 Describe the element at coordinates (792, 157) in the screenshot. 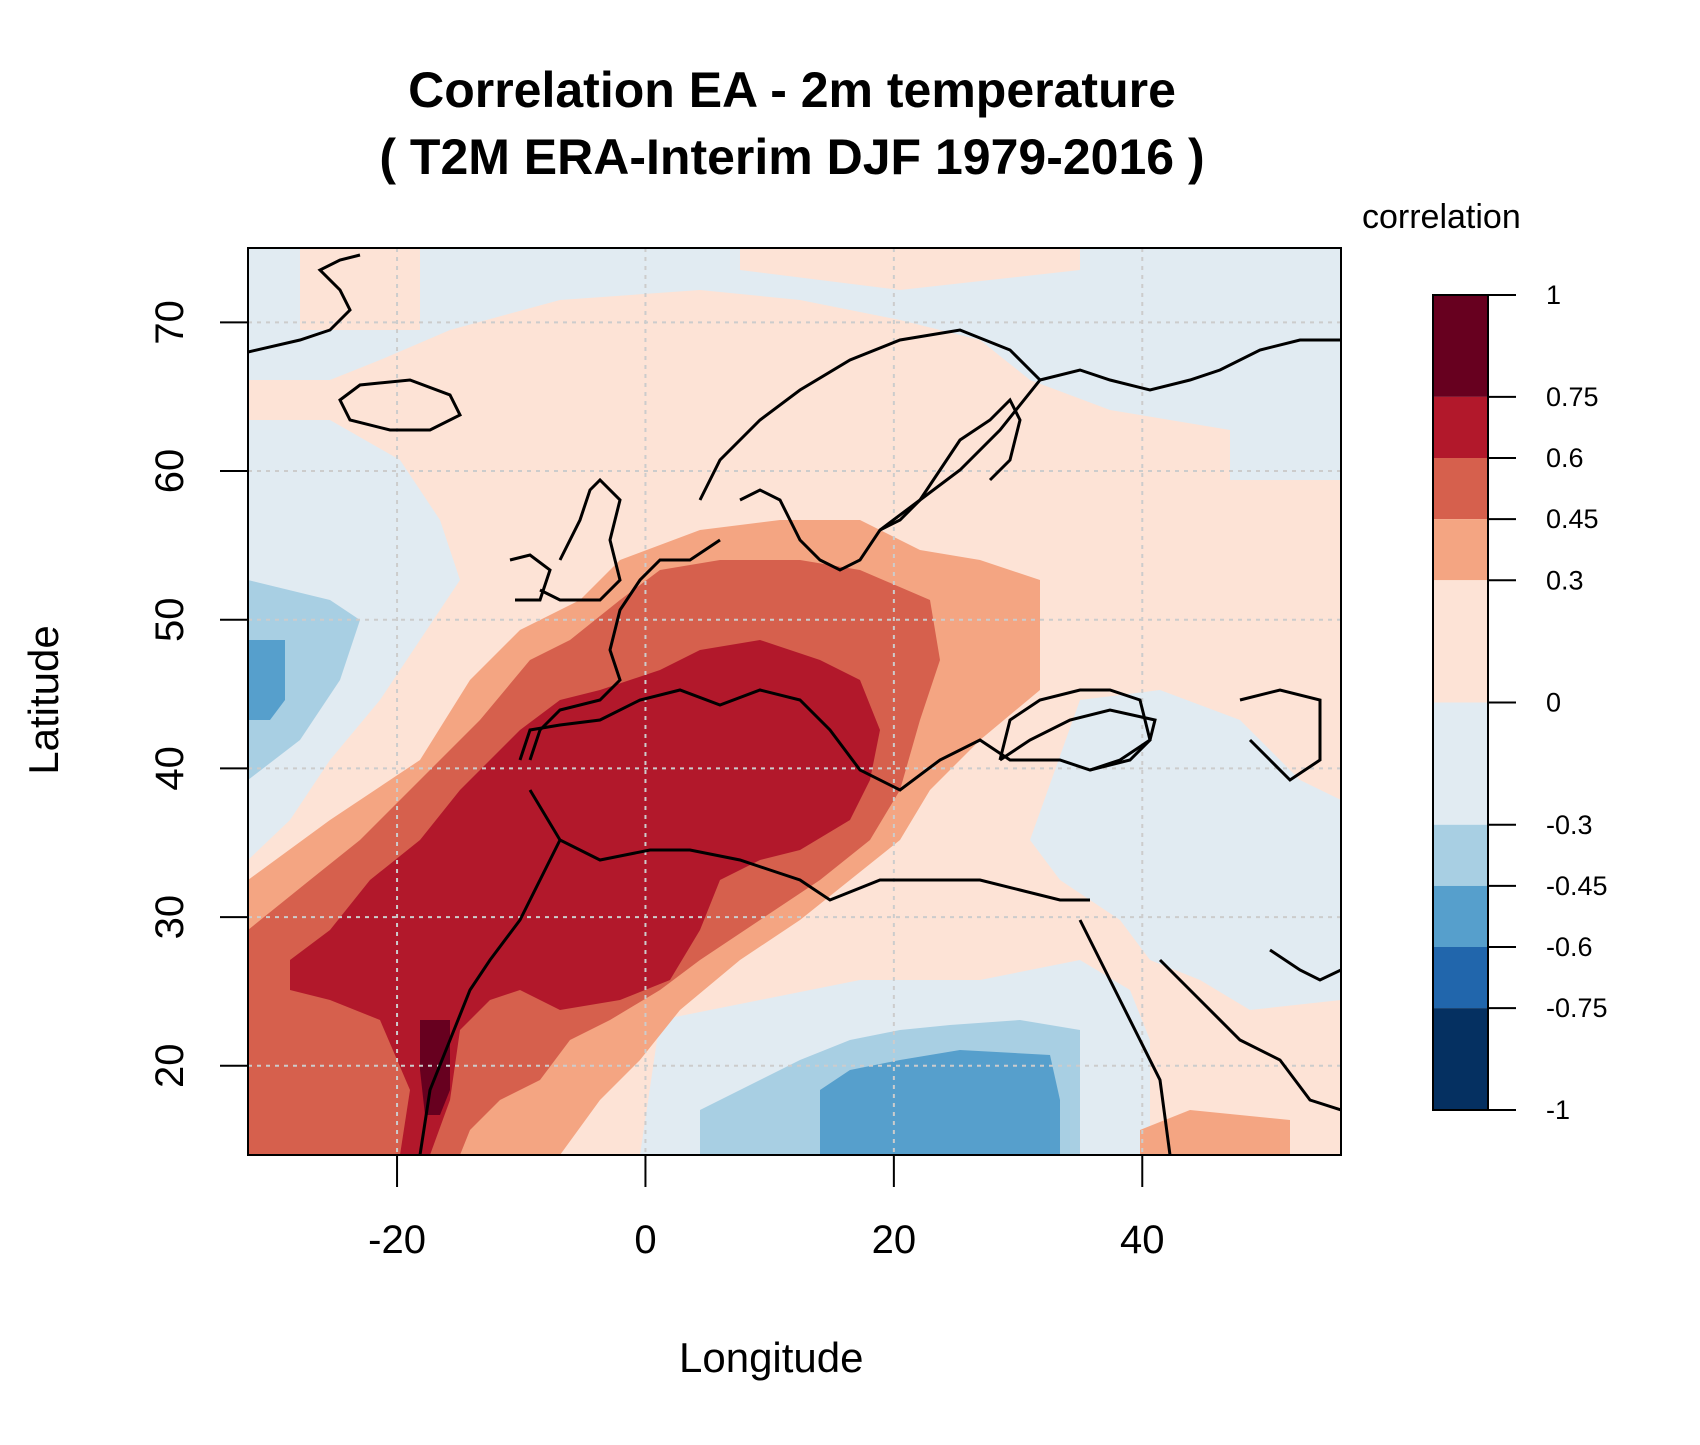

I see `chart-title-line2: ( T2M ERA-Interim DJF 1979-2016 )` at that location.